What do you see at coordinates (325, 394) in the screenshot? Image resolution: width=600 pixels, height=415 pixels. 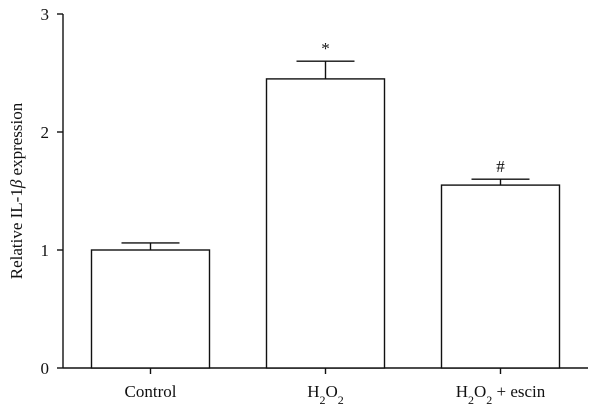 I see `x-tick-label-1: H2O2` at bounding box center [325, 394].